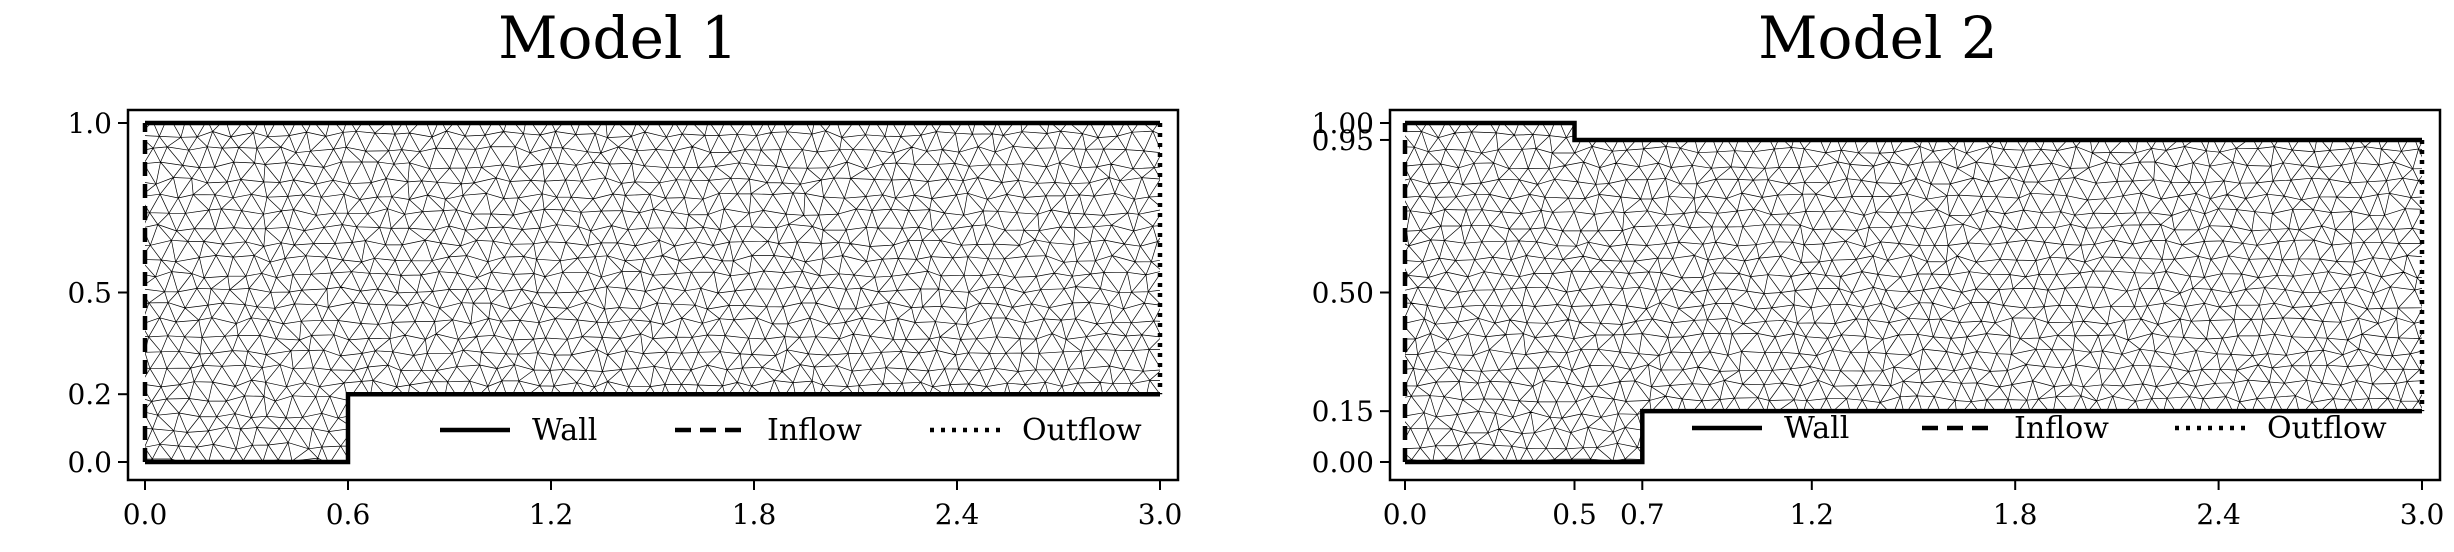  What do you see at coordinates (1343, 462) in the screenshot?
I see `y-tick-label: 0.00` at bounding box center [1343, 462].